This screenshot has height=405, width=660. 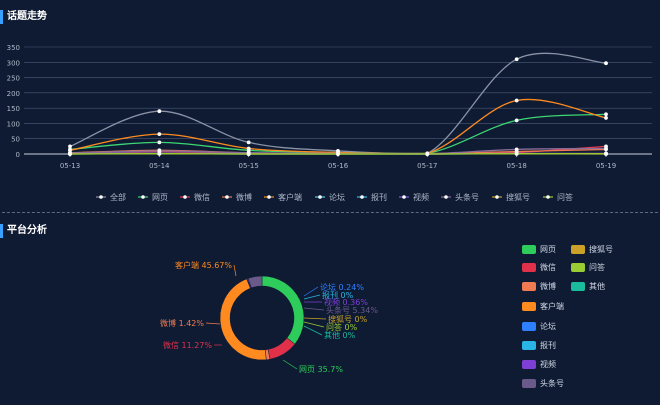 What do you see at coordinates (237, 197) in the screenshot?
I see `legend-item: 微博` at bounding box center [237, 197].